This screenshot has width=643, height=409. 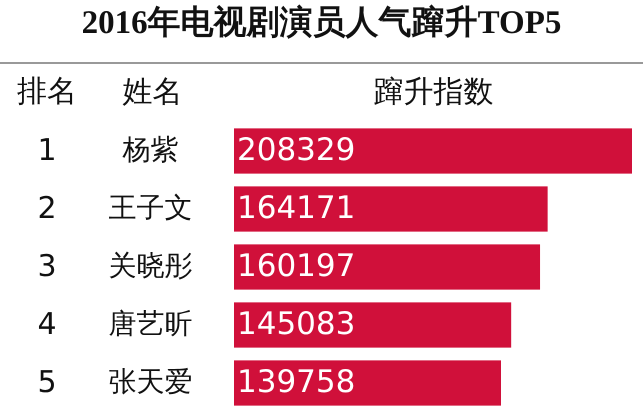 I want to click on y-tick-label: 关晓彤, so click(x=150, y=266).